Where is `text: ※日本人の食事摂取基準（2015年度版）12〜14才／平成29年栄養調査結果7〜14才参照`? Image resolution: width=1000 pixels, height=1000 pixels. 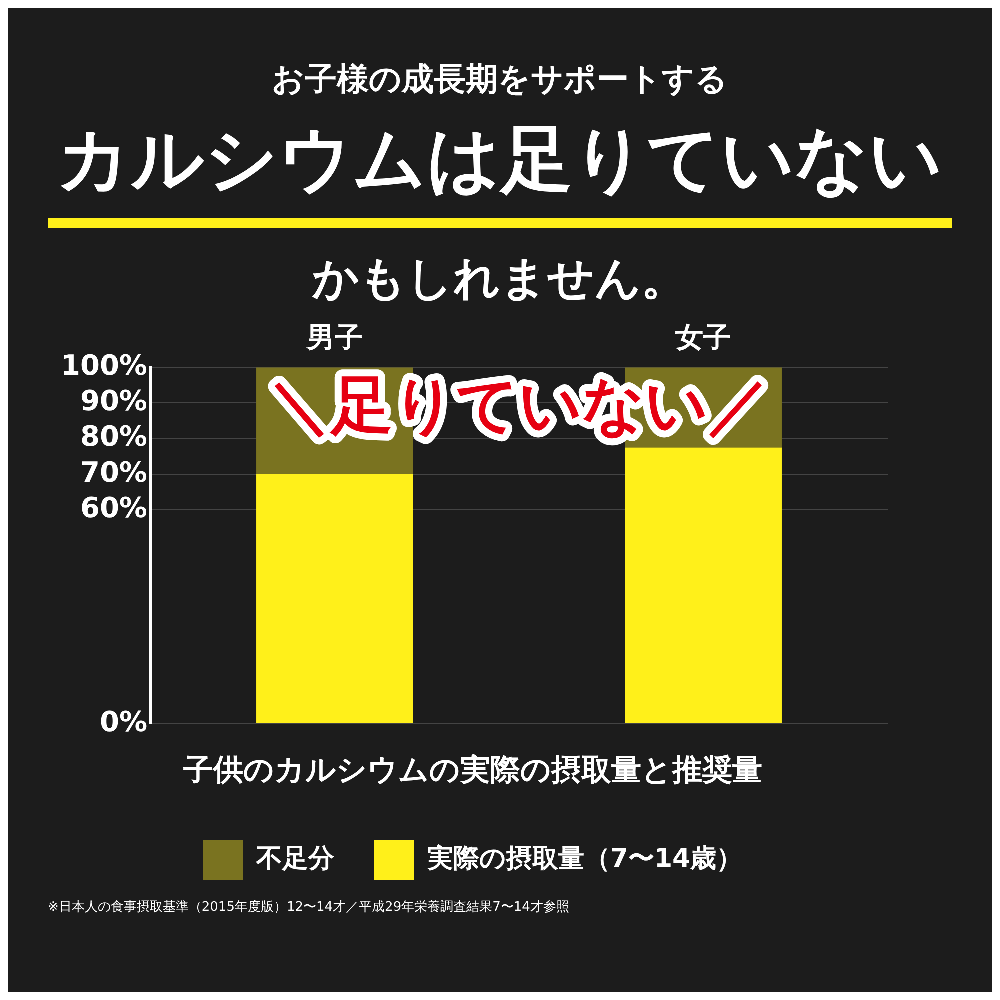
text: ※日本人の食事摂取基準（2015年度版）12〜14才／平成29年栄養調査結果7〜14才参照 is located at coordinates (309, 907).